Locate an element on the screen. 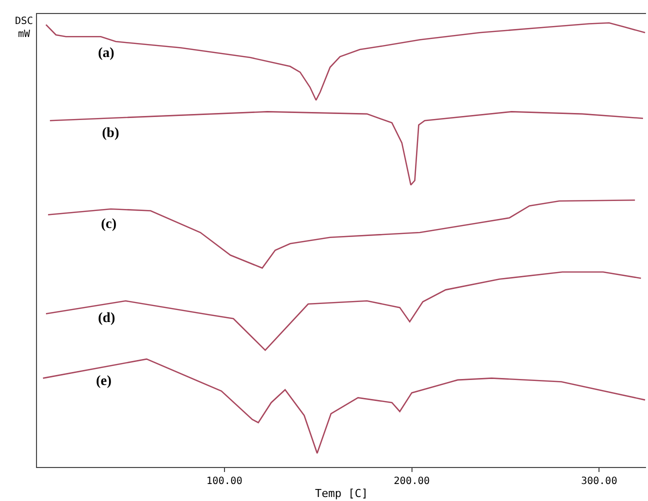 The height and width of the screenshot is (501, 648). x-tick-label: 100.00 is located at coordinates (224, 481).